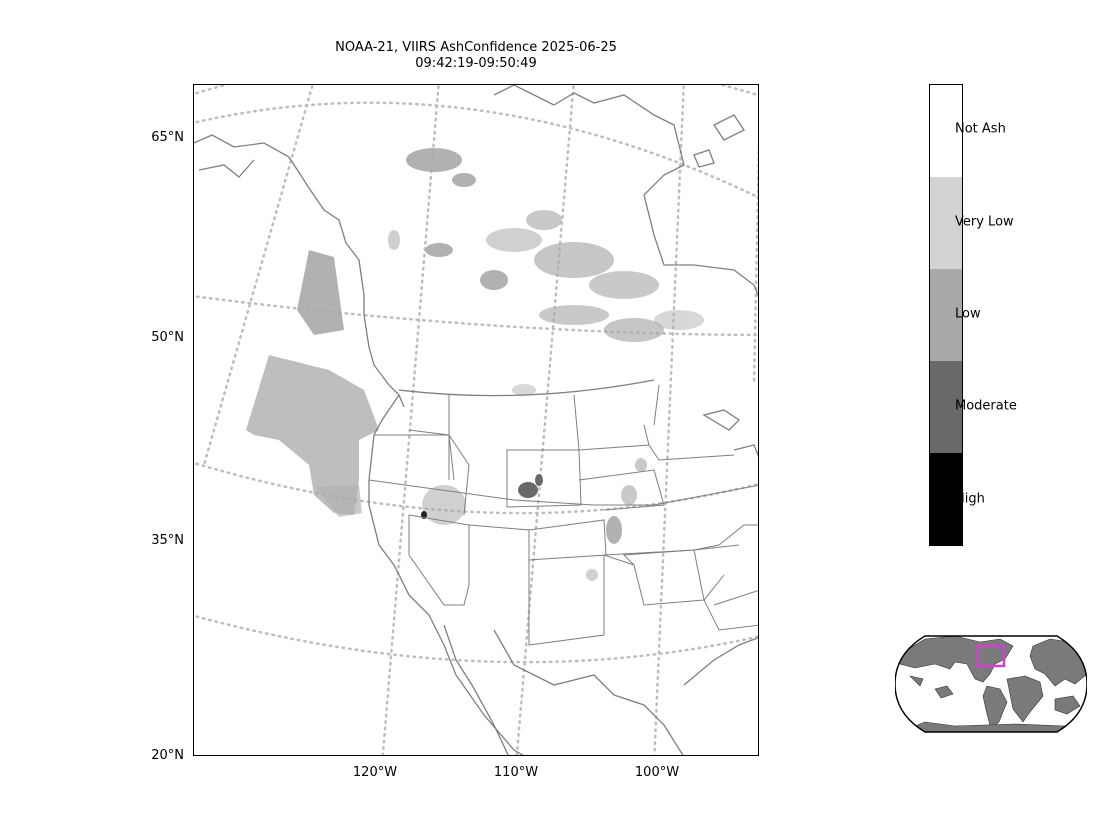 The height and width of the screenshot is (840, 1120). I want to click on lon-label-110w: 110°W, so click(516, 772).